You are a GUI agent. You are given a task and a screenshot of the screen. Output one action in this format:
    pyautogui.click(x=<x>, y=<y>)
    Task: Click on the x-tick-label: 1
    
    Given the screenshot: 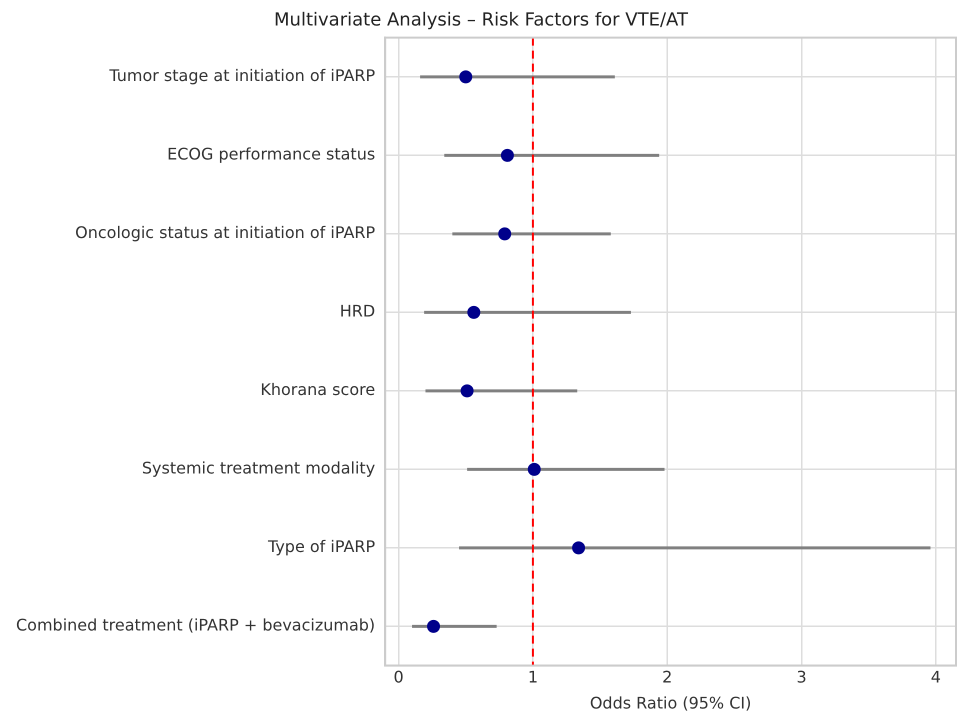 What is the action you would take?
    pyautogui.click(x=533, y=676)
    